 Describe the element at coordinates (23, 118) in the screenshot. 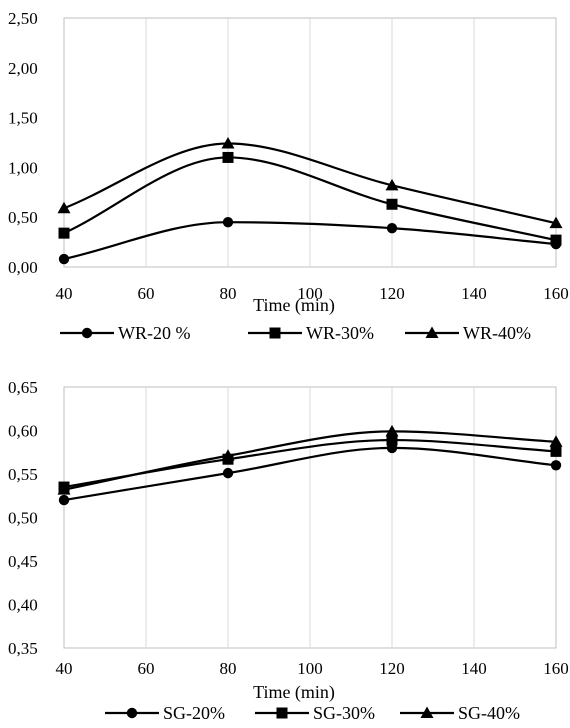

I see `y-tick-label: 1,50` at that location.